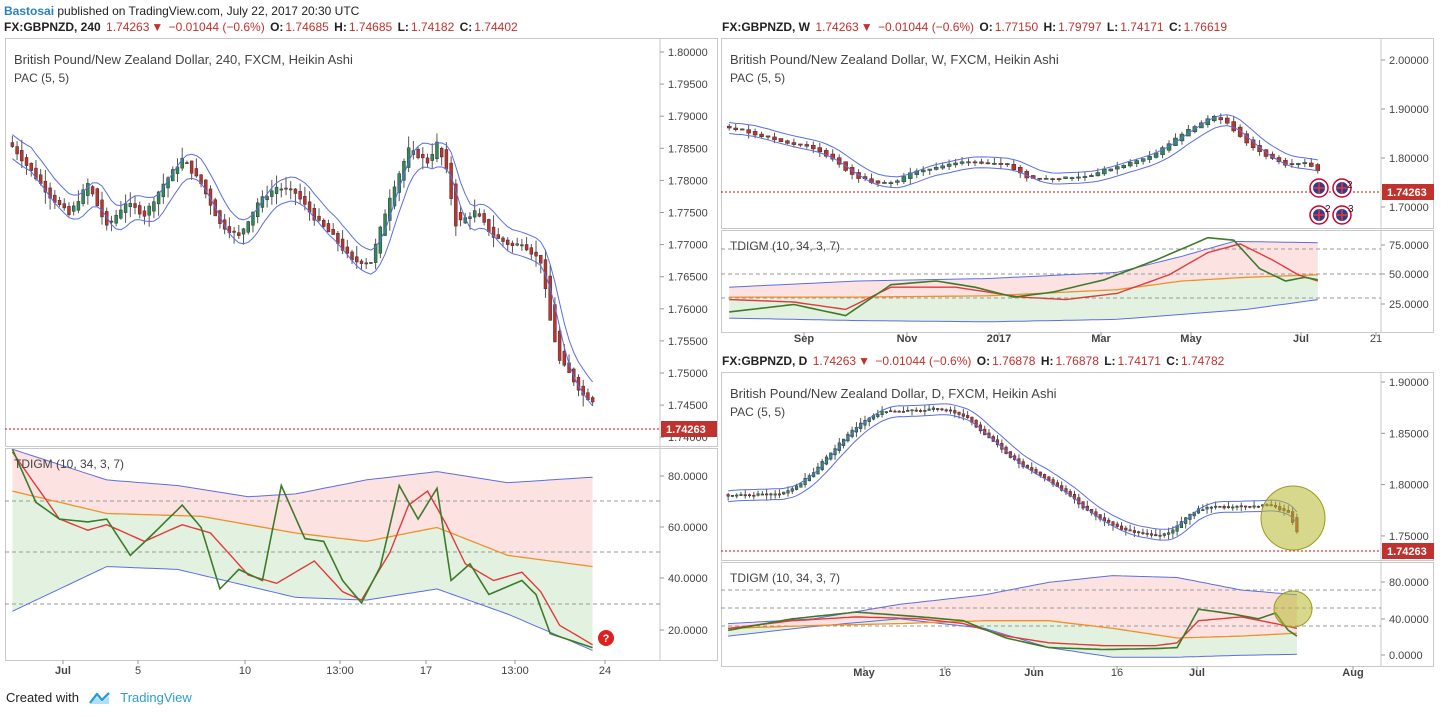 The width and height of the screenshot is (1441, 717). Describe the element at coordinates (1142, 27) in the screenshot. I see `low-value: 1.74171` at that location.